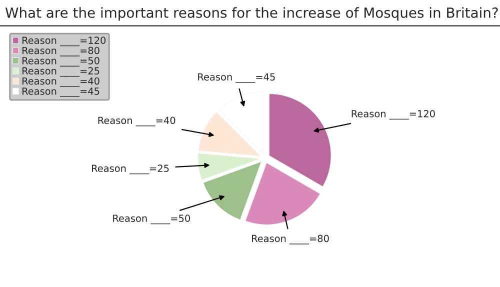 The width and height of the screenshot is (500, 287). Describe the element at coordinates (290, 239) in the screenshot. I see `slice-label: Reason ____=80` at that location.